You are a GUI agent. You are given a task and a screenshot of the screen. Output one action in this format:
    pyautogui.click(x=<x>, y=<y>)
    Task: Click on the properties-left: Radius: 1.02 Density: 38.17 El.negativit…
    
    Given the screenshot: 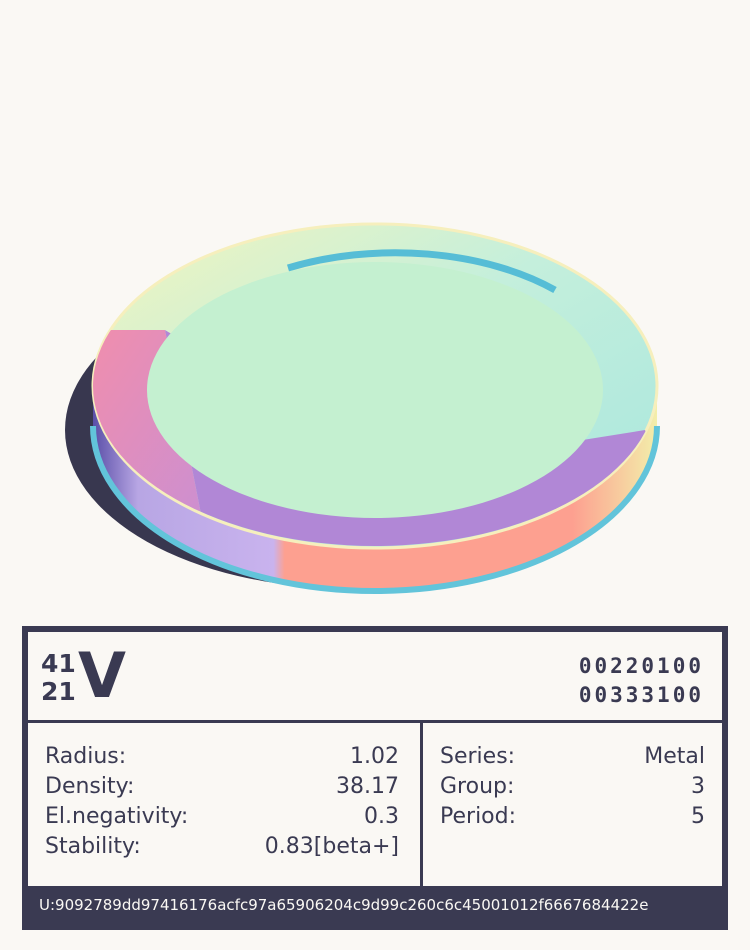 What is the action you would take?
    pyautogui.click(x=225, y=804)
    